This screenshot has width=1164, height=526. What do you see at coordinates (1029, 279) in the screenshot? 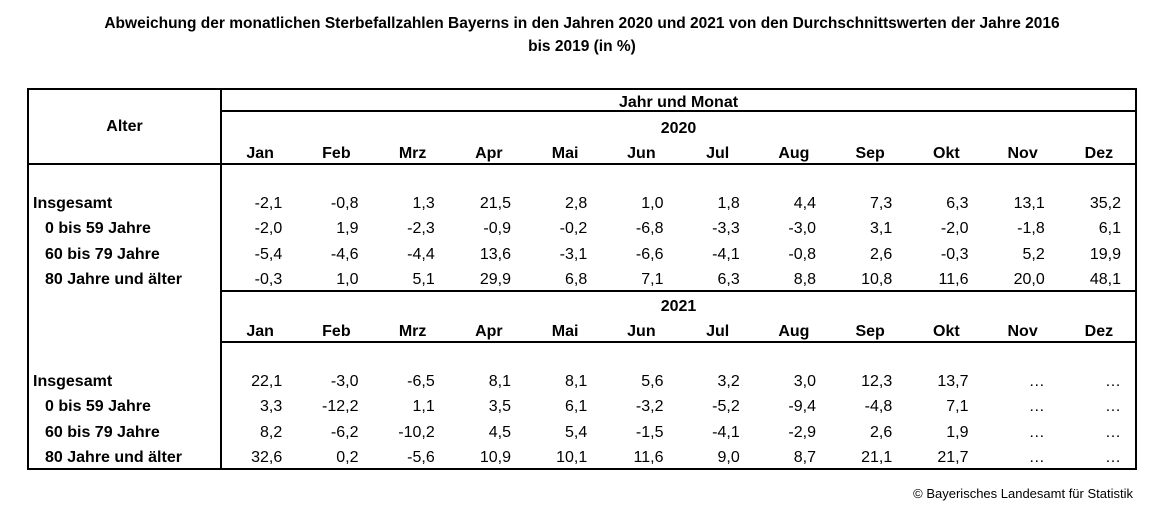
I see `table-cell: 20,0` at bounding box center [1029, 279].